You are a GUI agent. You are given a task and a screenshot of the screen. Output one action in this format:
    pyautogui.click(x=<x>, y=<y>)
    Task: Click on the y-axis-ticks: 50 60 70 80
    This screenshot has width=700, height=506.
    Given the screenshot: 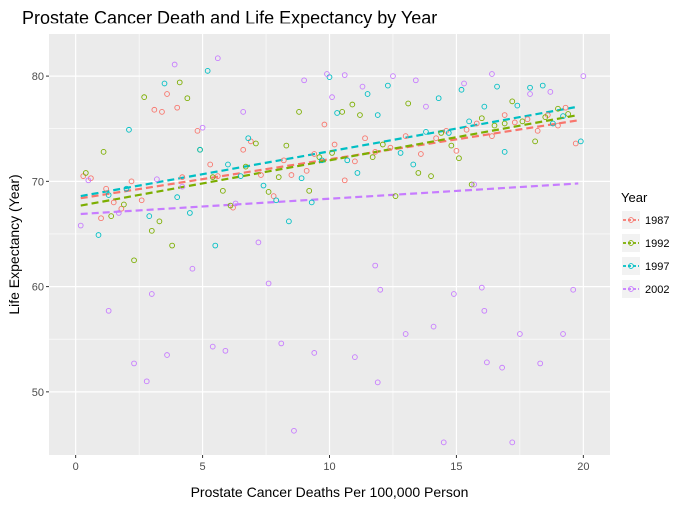 What is the action you would take?
    pyautogui.click(x=40, y=235)
    